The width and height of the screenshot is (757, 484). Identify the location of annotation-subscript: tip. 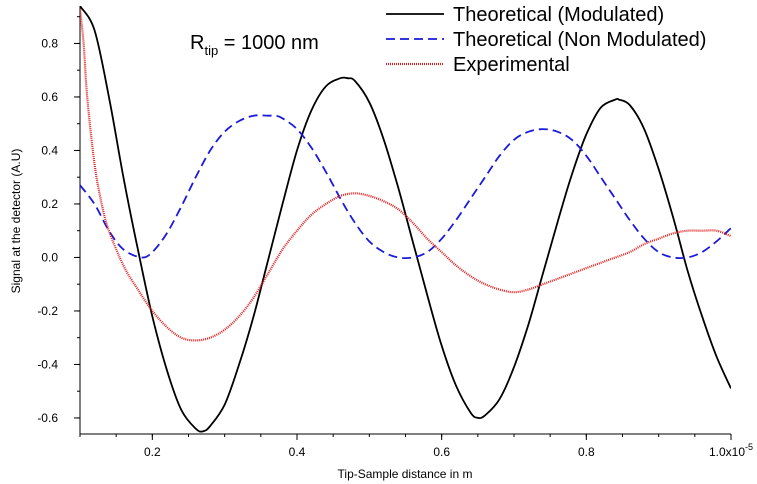
(211, 50).